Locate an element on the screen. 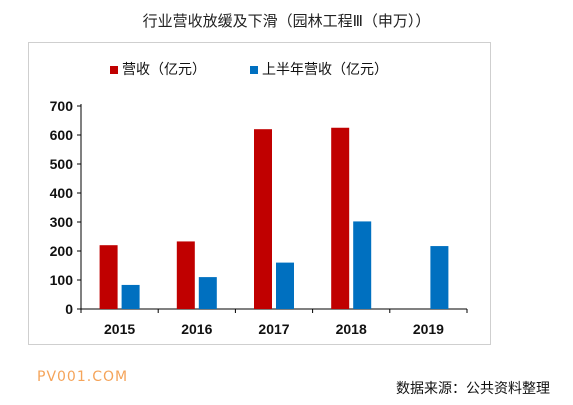 The height and width of the screenshot is (405, 573). y-tick-label: 700 is located at coordinates (62, 106).